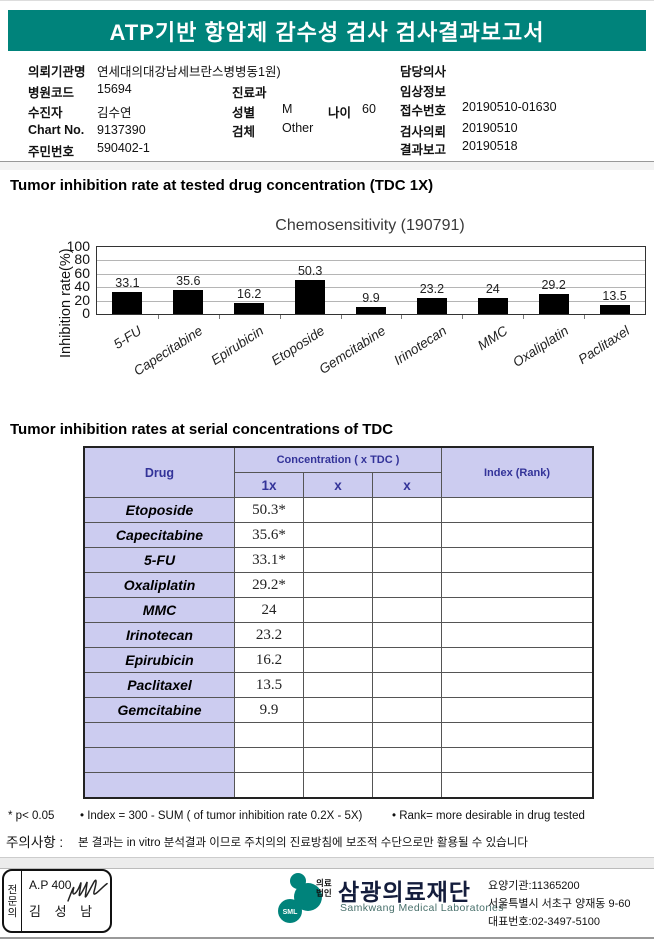  I want to click on footer-divider, so click(327, 863).